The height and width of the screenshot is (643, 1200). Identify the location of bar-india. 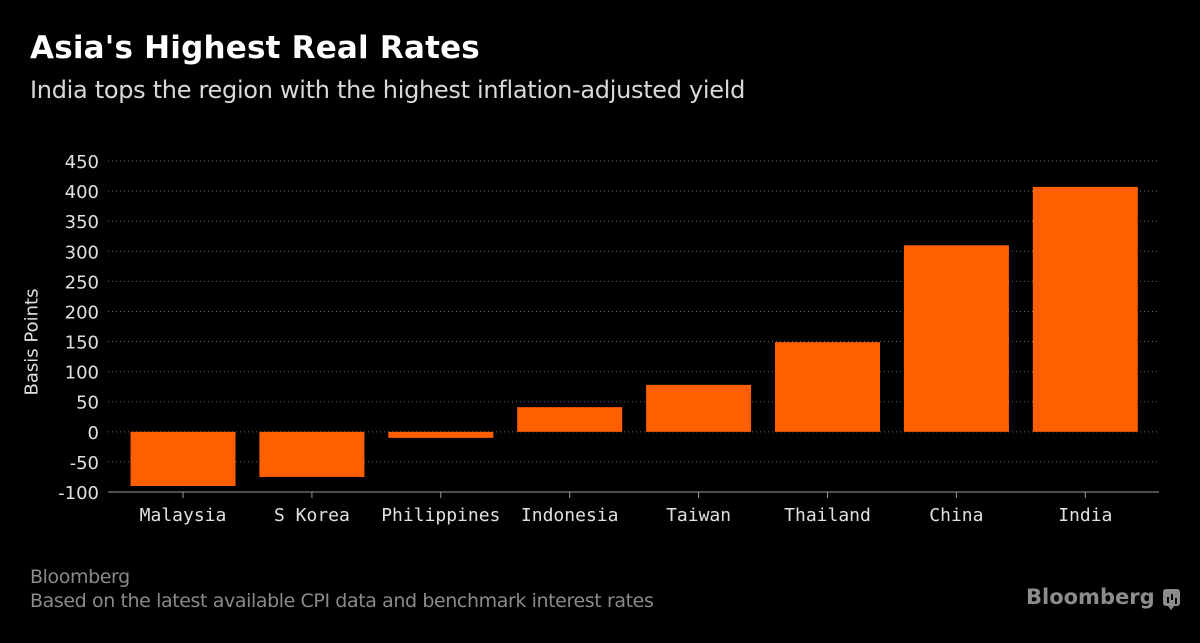
(1085, 309).